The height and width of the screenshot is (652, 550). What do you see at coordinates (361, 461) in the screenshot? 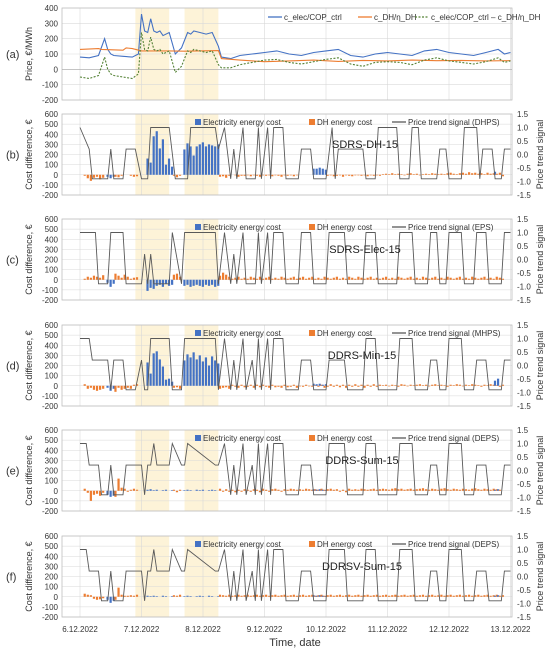
I see `panel-title: DDRS-Sum-15` at bounding box center [361, 461].